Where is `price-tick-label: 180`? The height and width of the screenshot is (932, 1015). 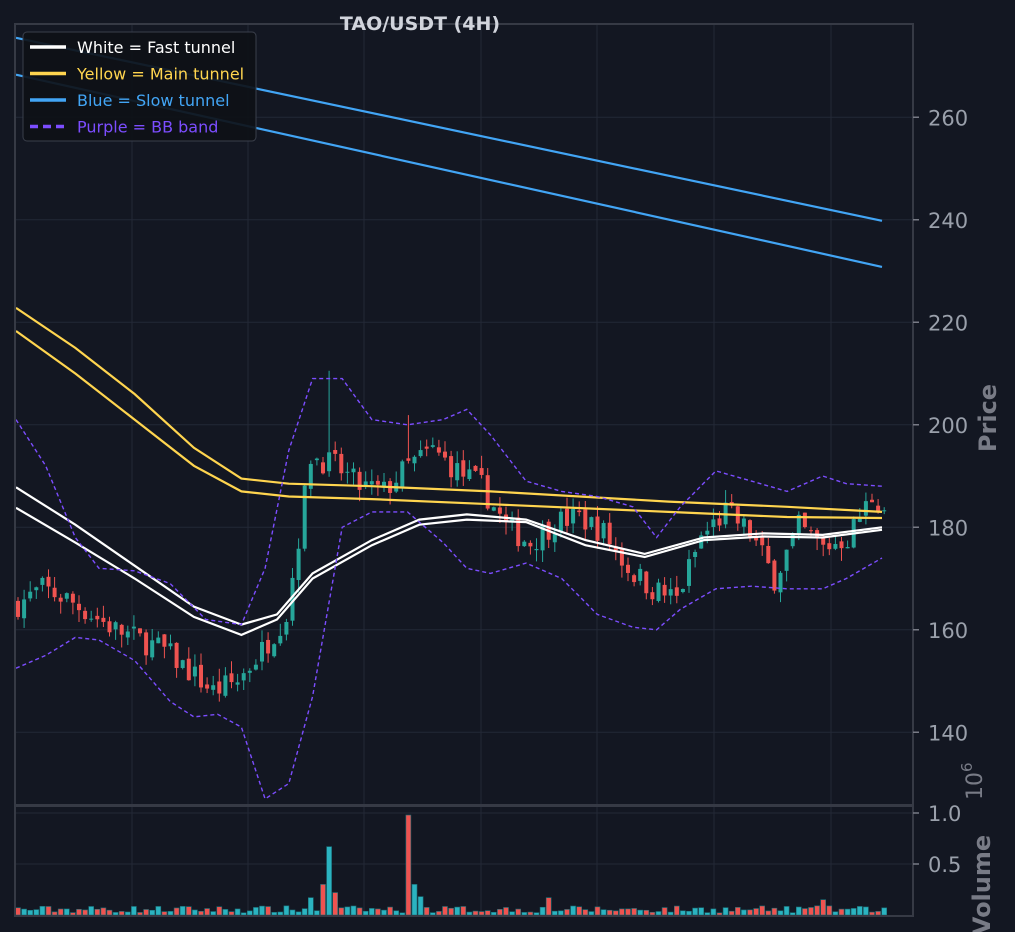
price-tick-label: 180 is located at coordinates (948, 528).